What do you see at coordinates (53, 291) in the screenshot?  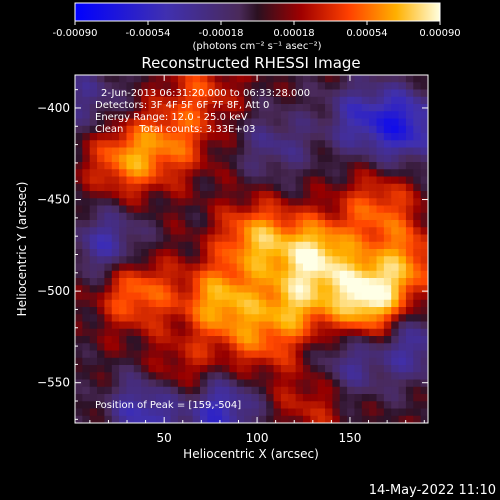 I see `y-tick-label: −500` at bounding box center [53, 291].